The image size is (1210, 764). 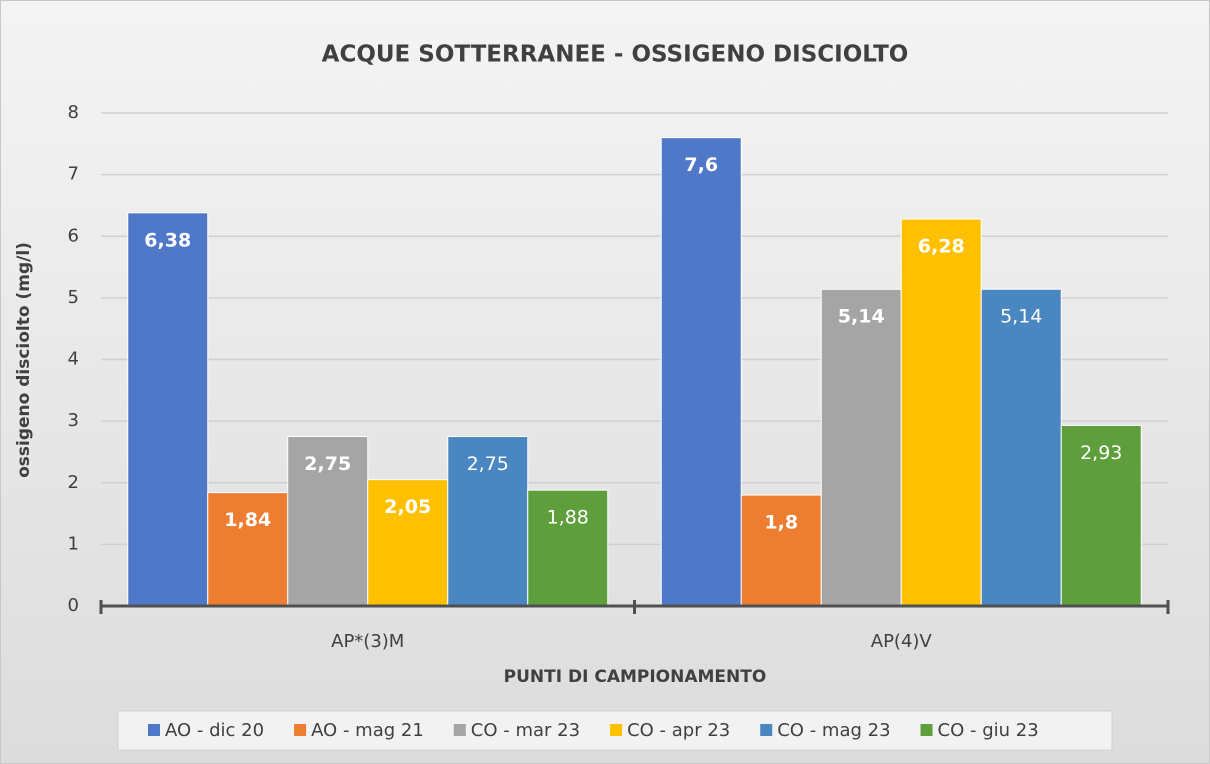 I want to click on legend-label: CO - mag 23, so click(x=833, y=730).